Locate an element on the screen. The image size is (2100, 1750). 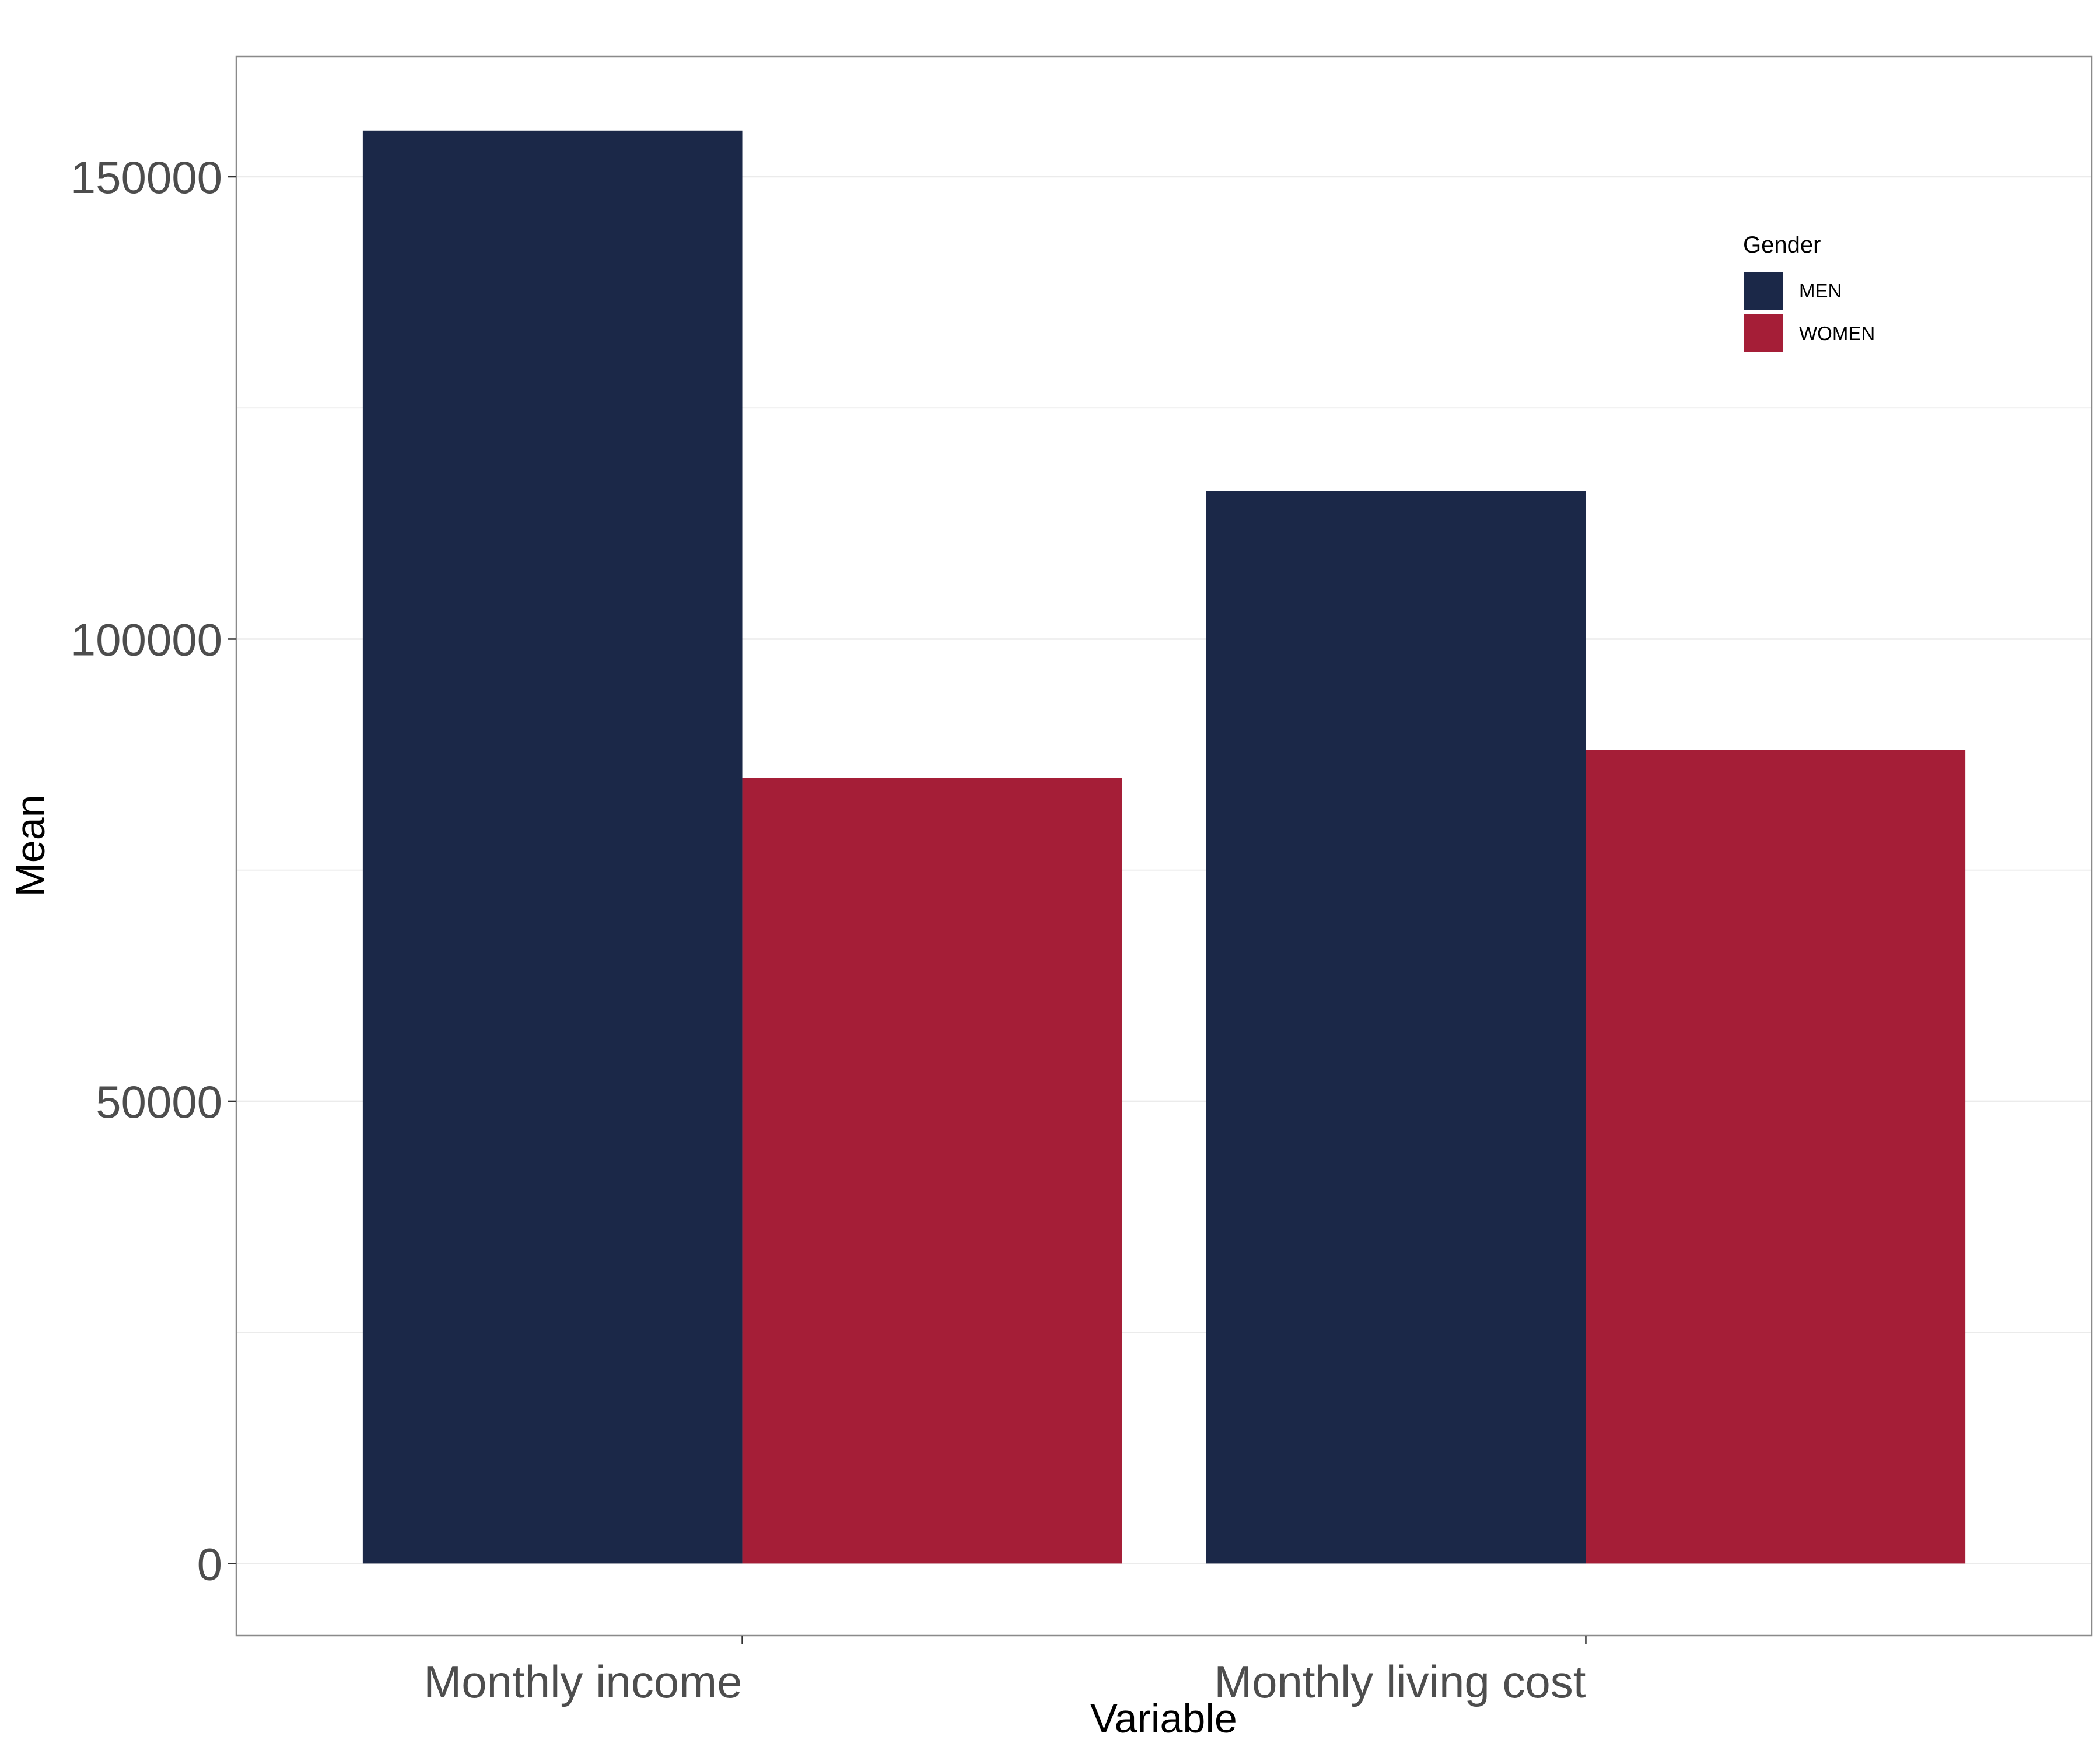
x-axis-title: Variable is located at coordinates (1163, 1718).